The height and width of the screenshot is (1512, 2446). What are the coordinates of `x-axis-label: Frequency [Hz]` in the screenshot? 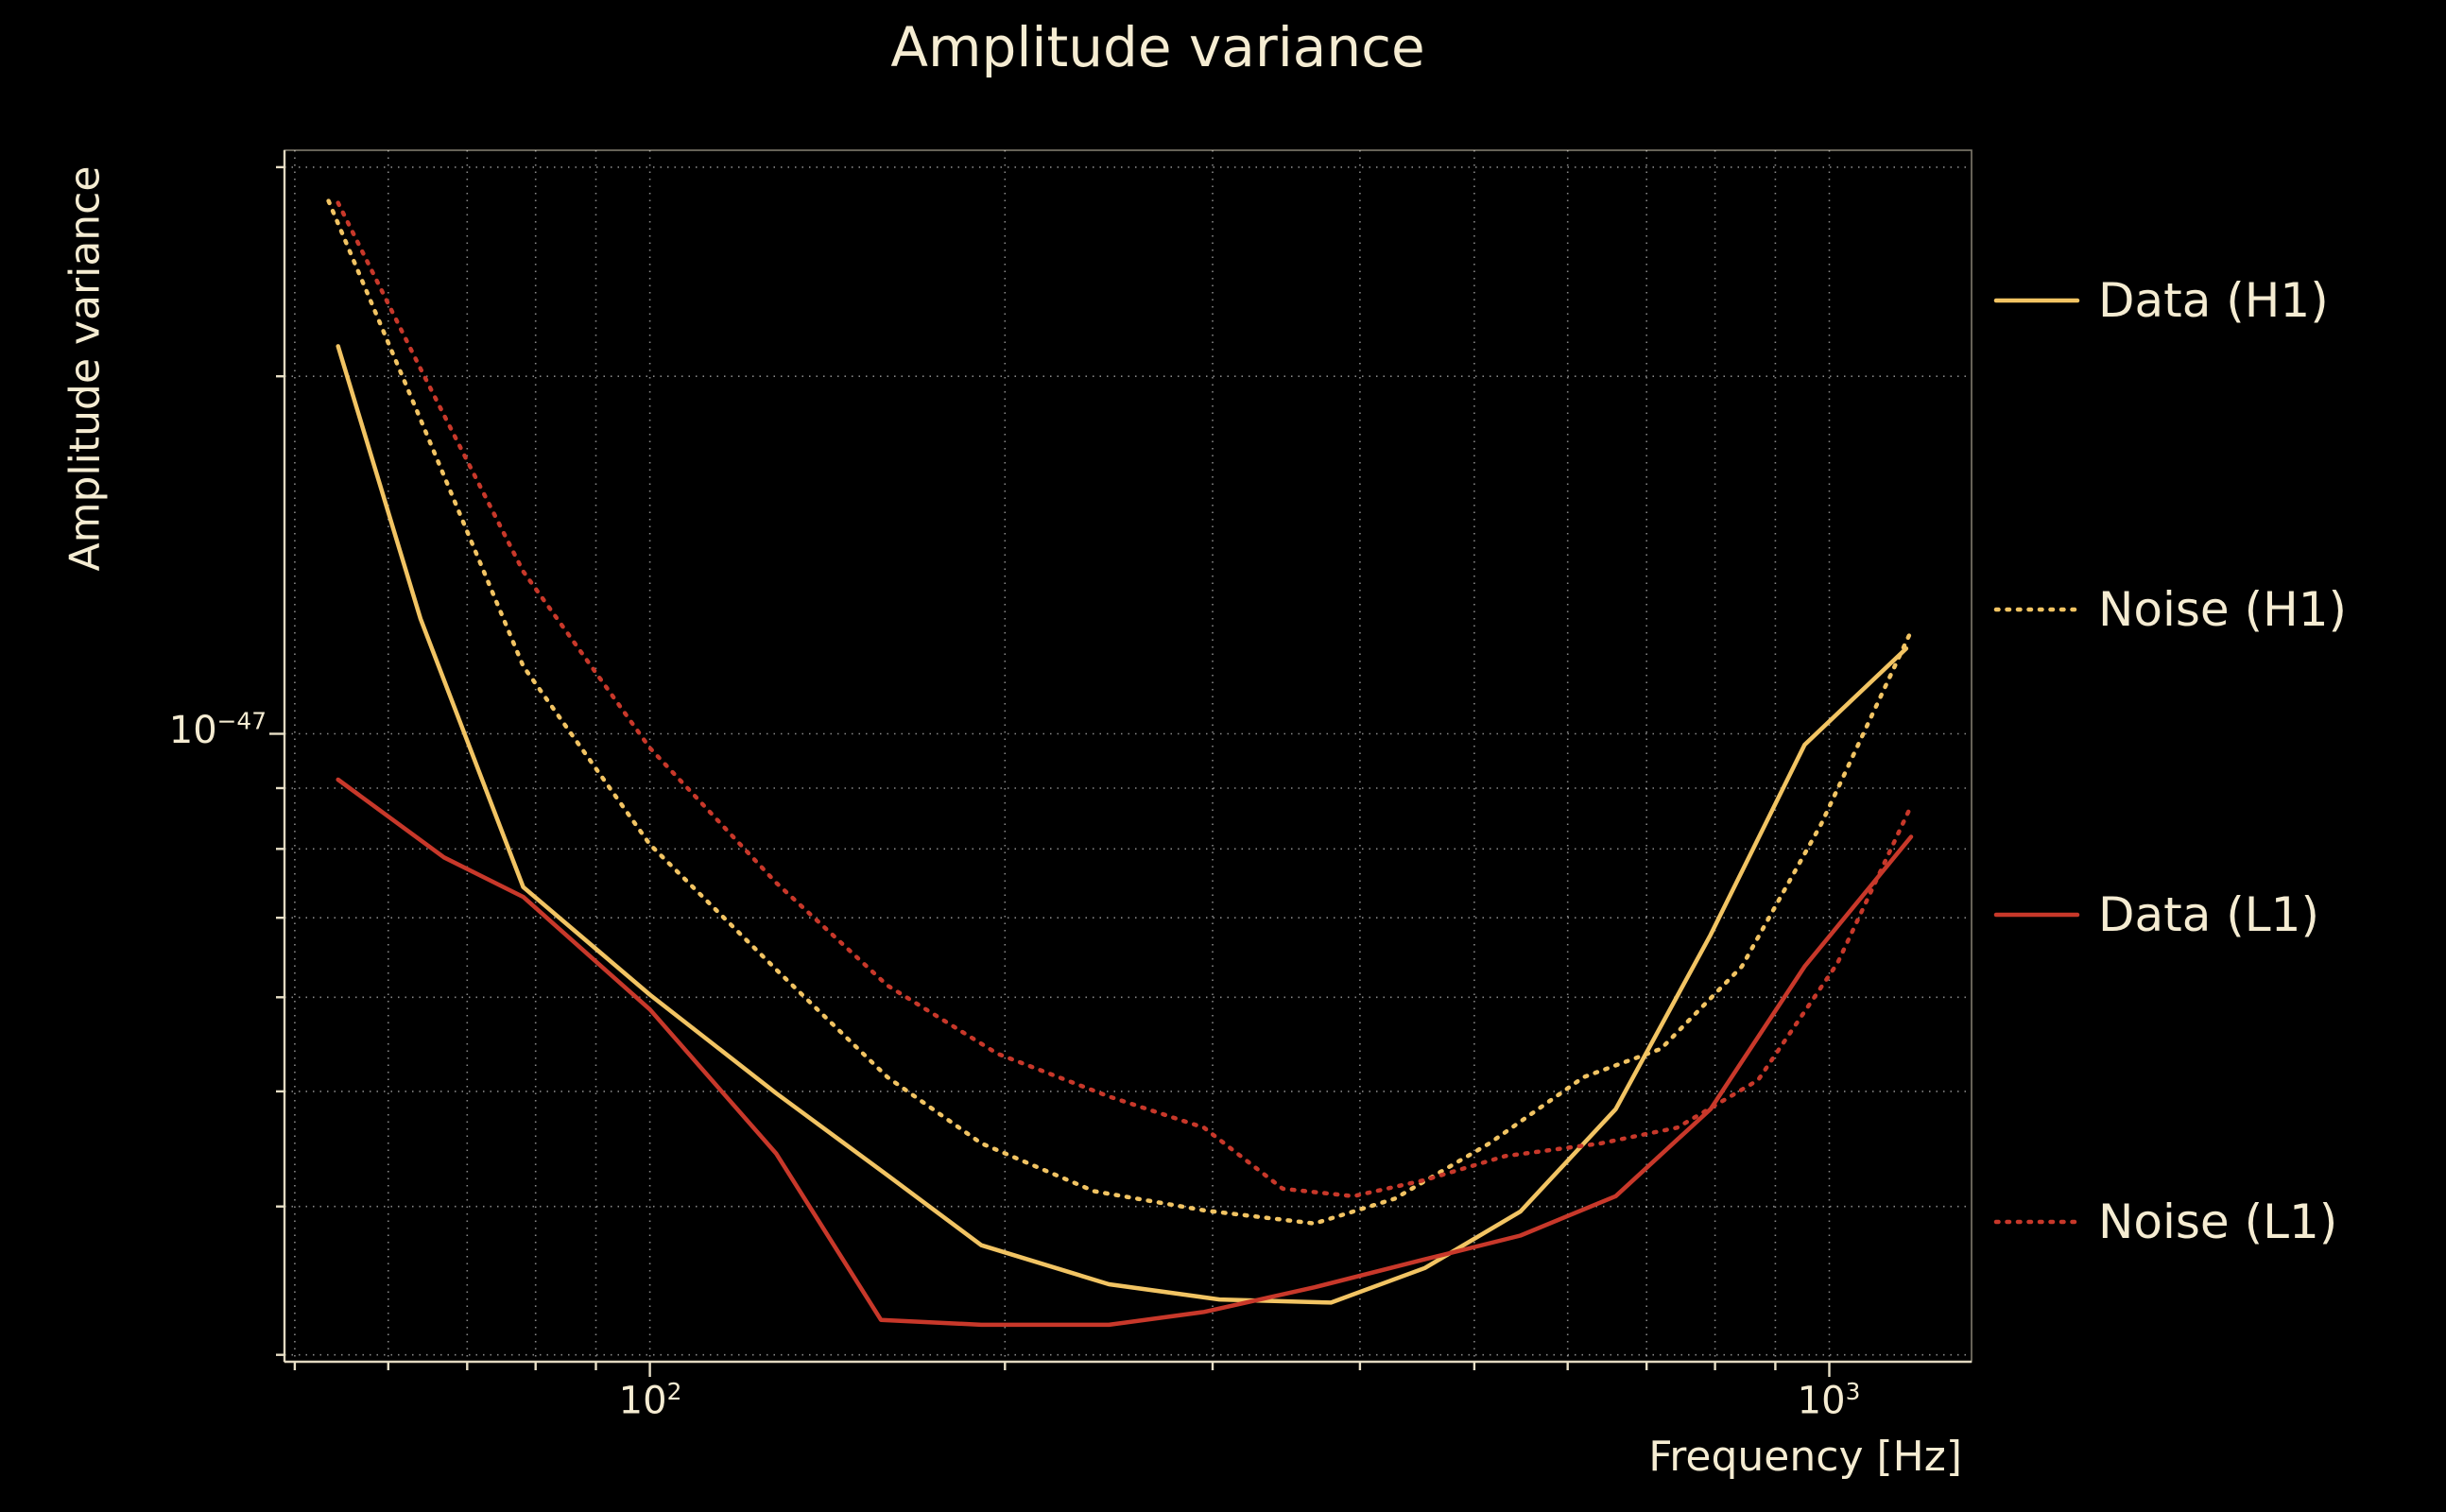 It's located at (1805, 1457).